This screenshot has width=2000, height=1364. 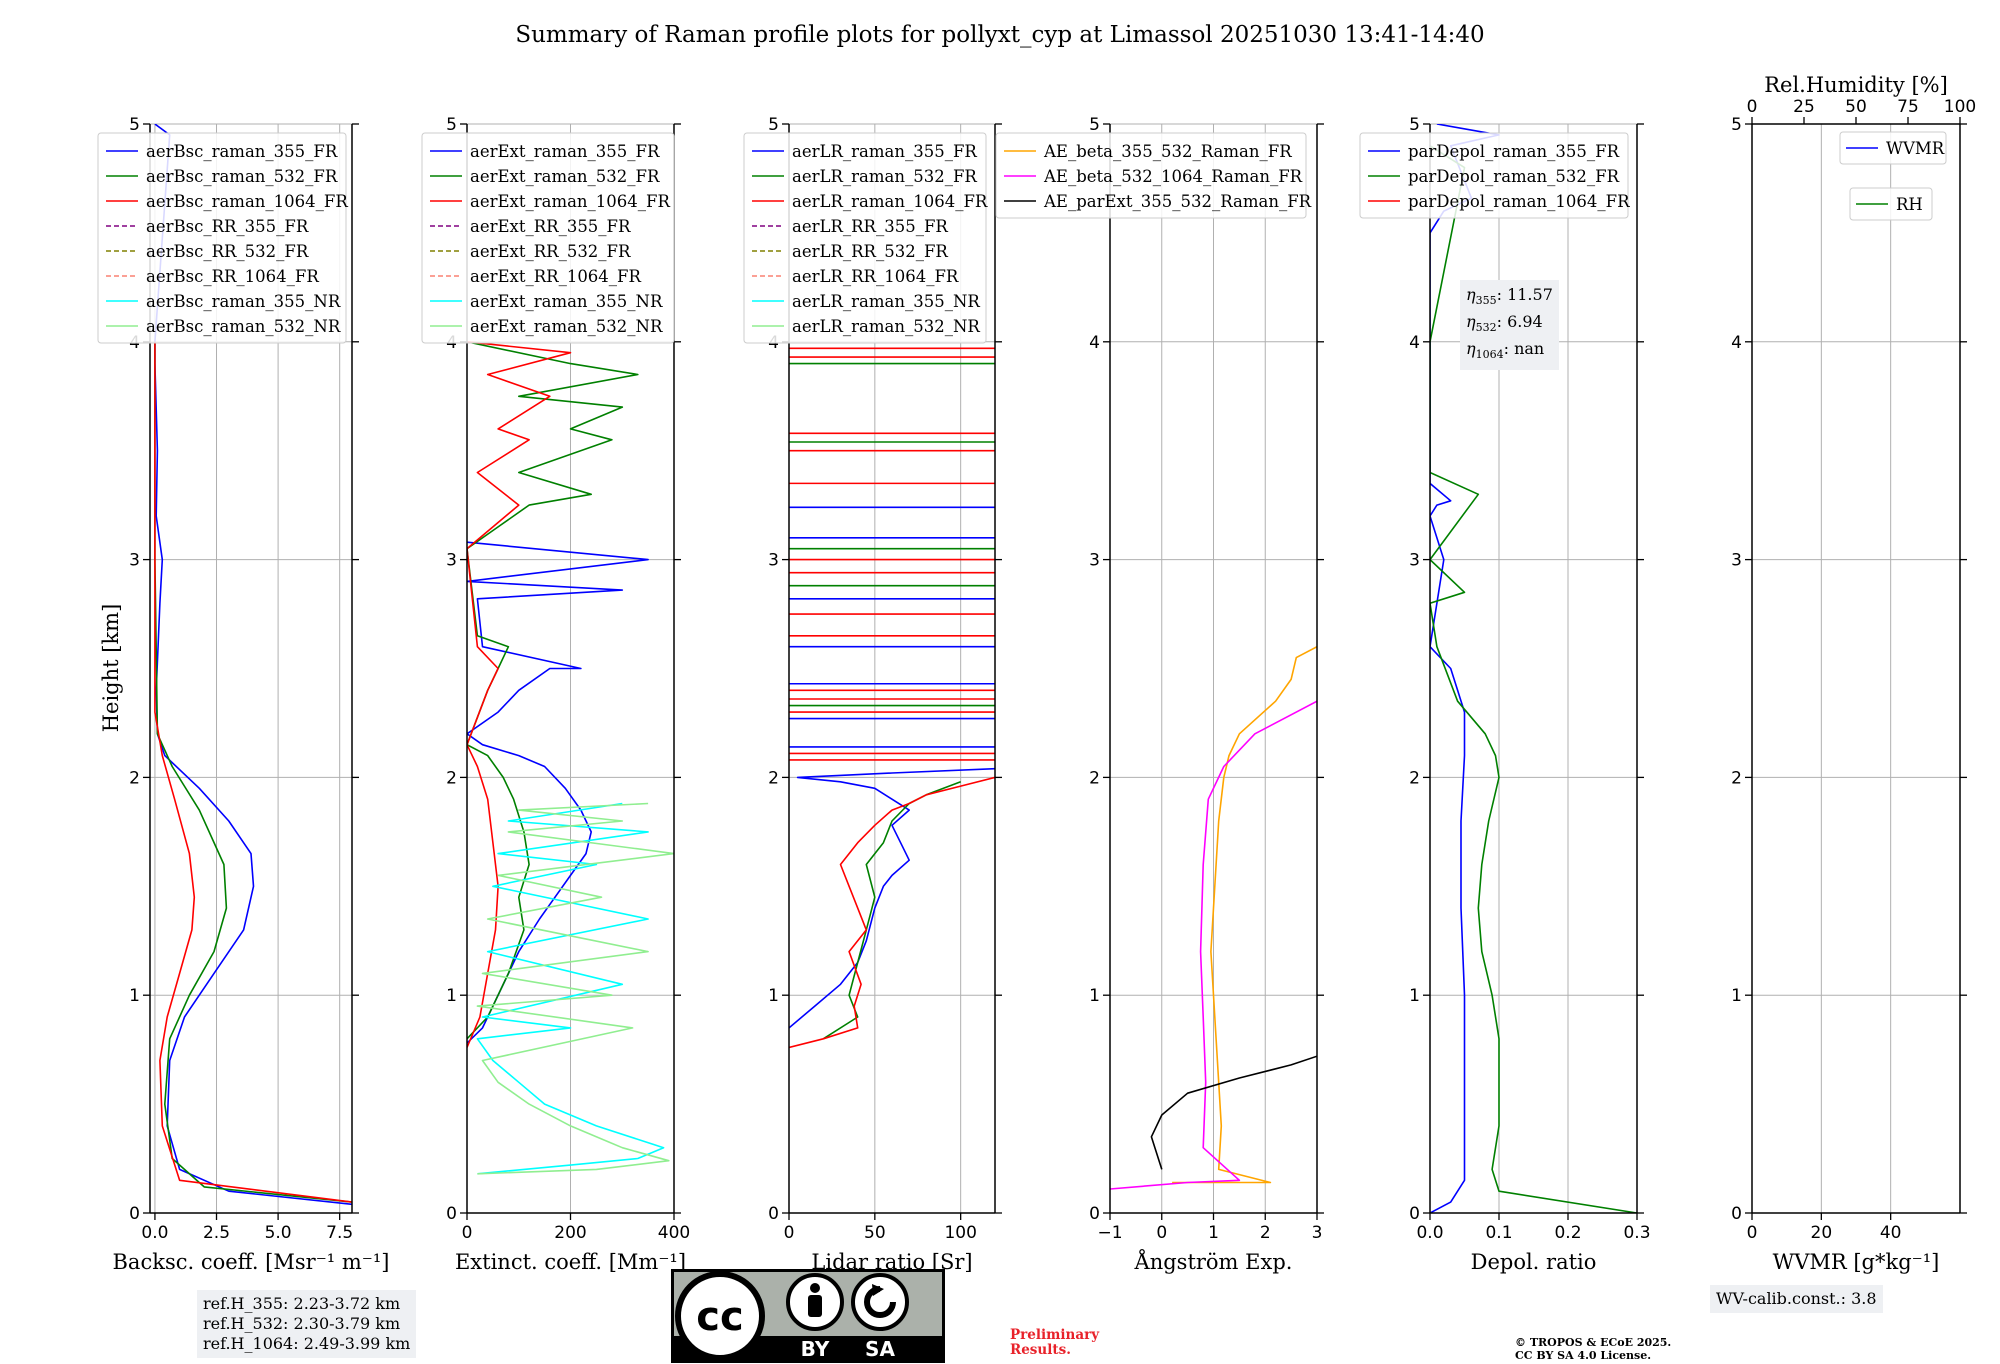 I want to click on preliminary-line-1: Preliminary, so click(x=1055, y=1335).